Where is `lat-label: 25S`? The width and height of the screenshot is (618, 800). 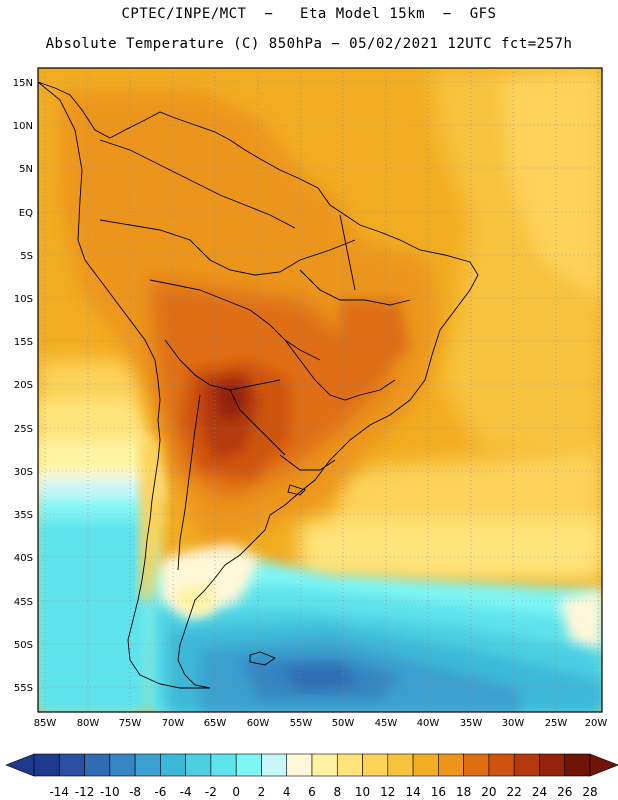
lat-label: 25S is located at coordinates (23, 429).